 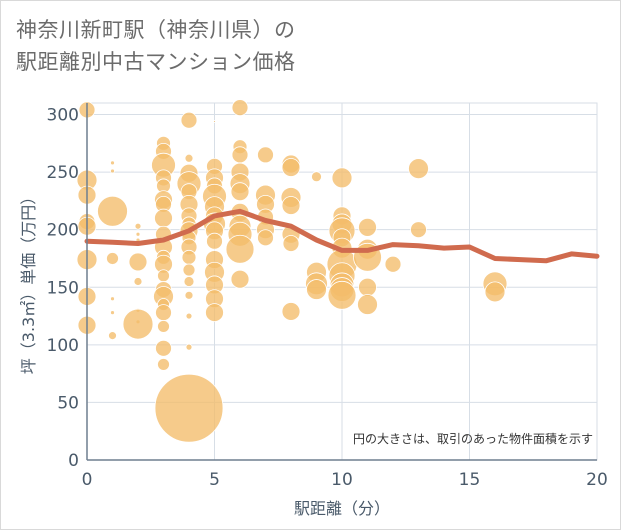 What do you see at coordinates (87, 480) in the screenshot?
I see `x-tick-label: 0` at bounding box center [87, 480].